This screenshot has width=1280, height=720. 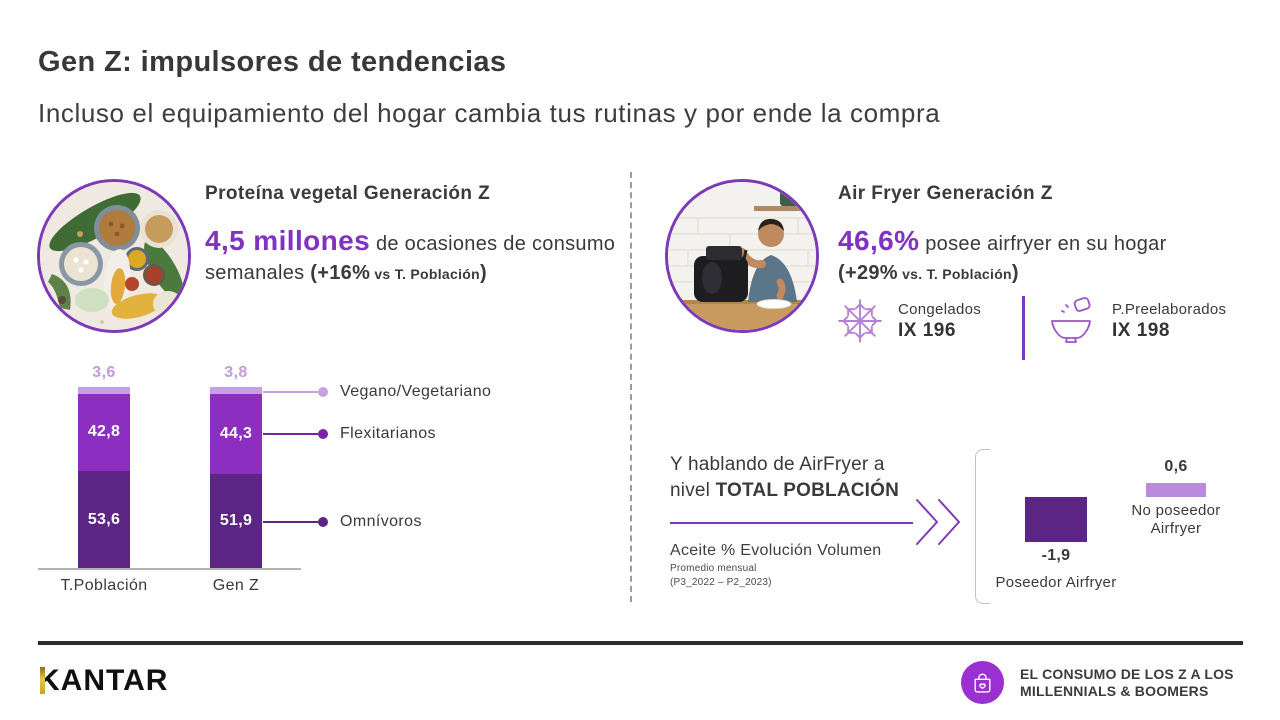 I want to click on airfryer-stat-close: ), so click(x=1015, y=273).